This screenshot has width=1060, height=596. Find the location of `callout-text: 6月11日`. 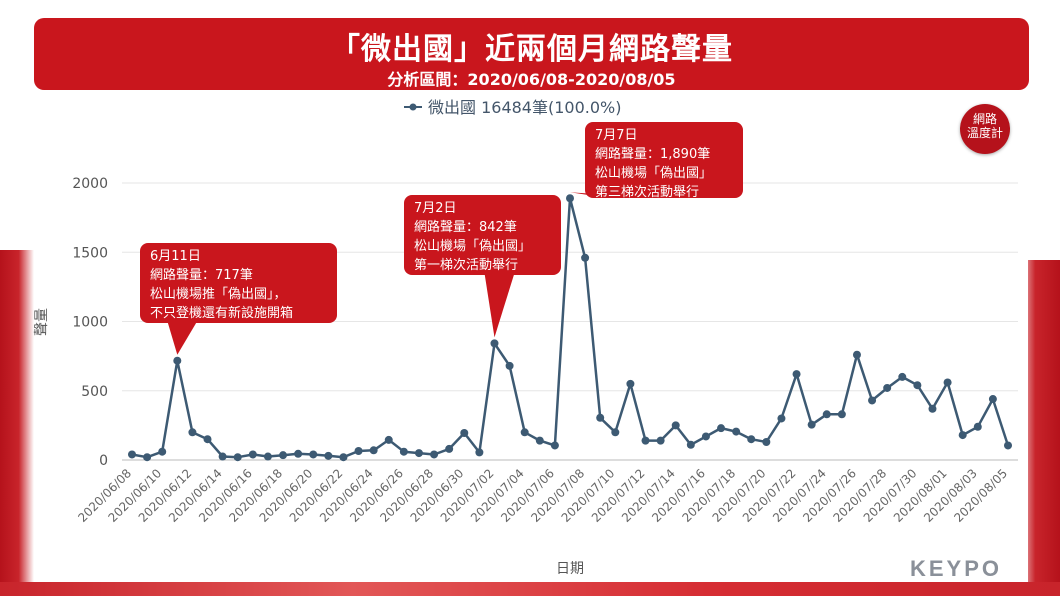

callout-text: 6月11日 is located at coordinates (175, 256).